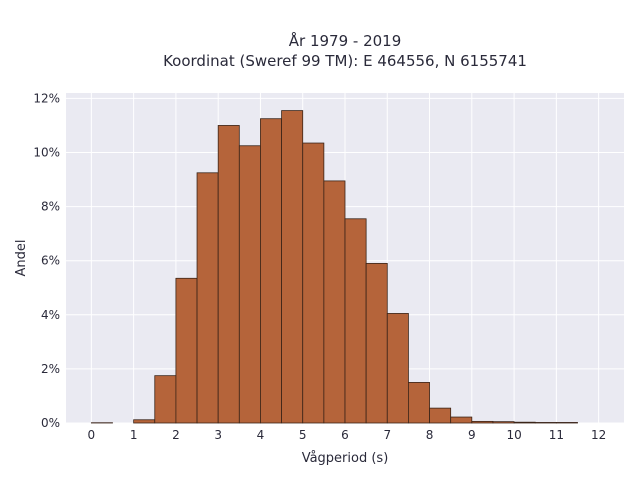  I want to click on x-tick-label: 3, so click(218, 435).